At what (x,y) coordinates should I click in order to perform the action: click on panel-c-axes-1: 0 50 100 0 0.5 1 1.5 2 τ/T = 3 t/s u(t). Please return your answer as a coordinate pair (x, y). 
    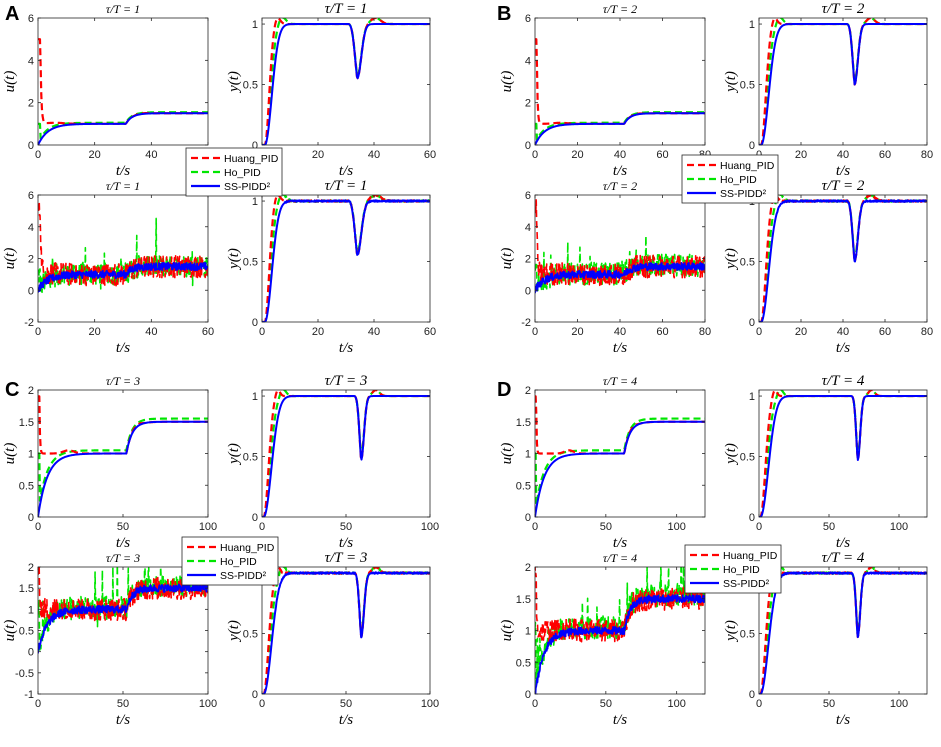
    Looking at the image, I should click on (109, 462).